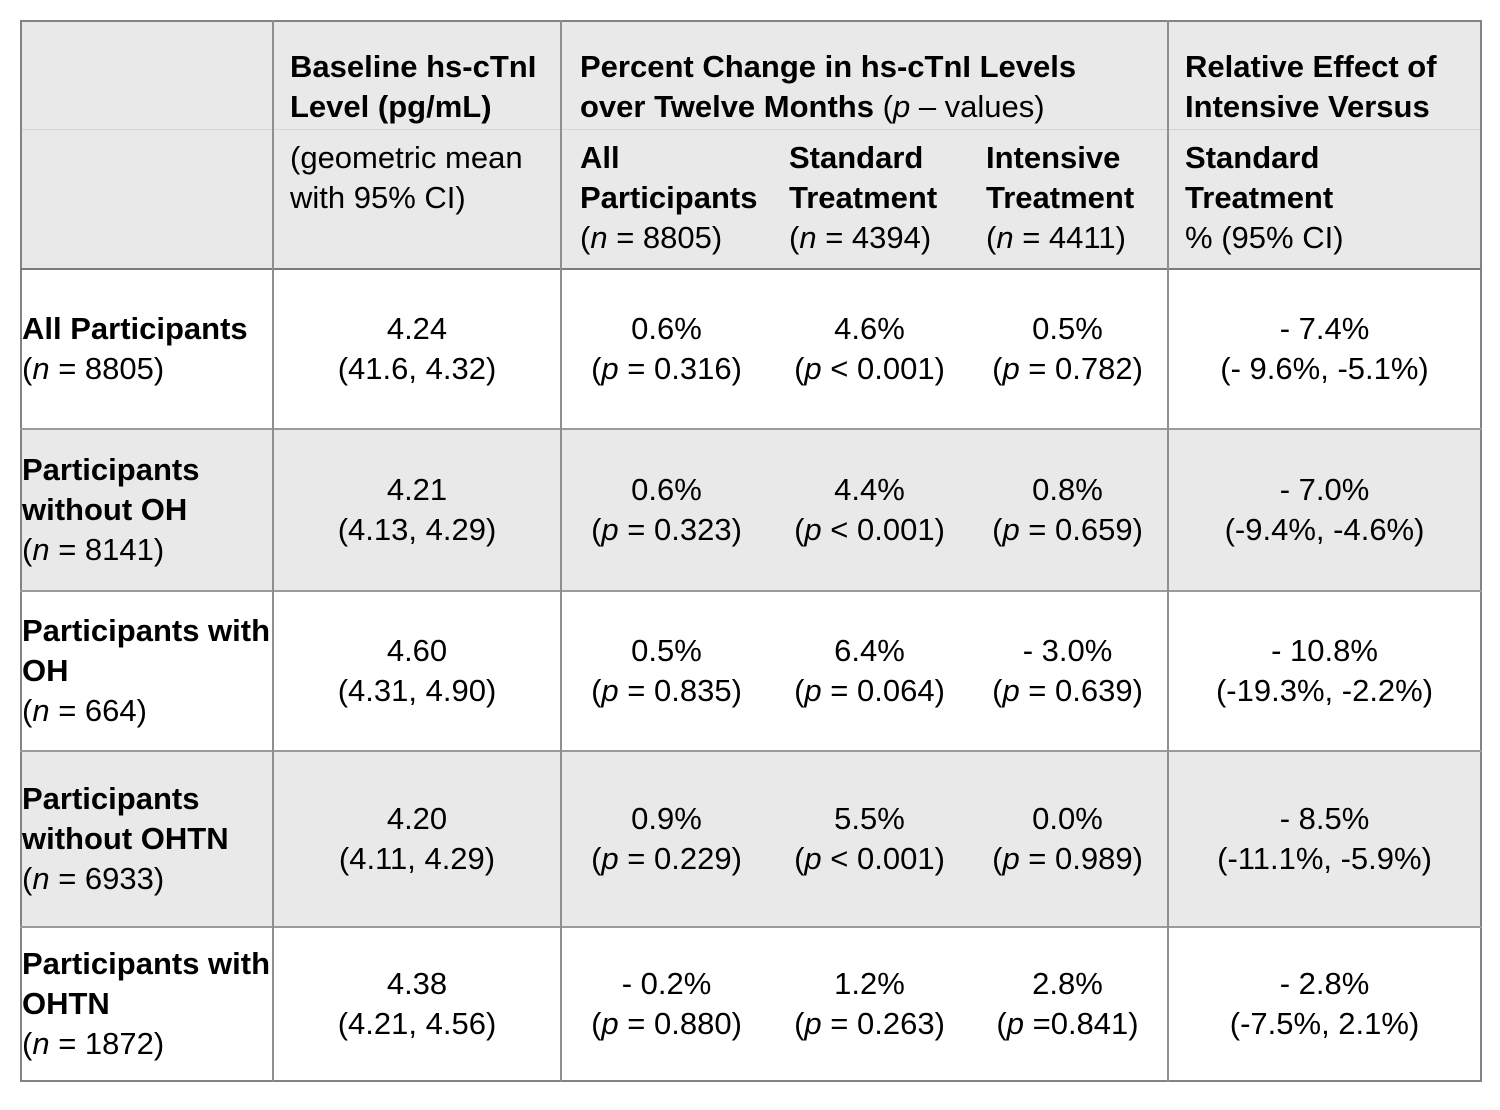 This screenshot has width=1500, height=1110. Describe the element at coordinates (1068, 1003) in the screenshot. I see `intensive-treatment-cell: 2.8% (p =0.841)` at that location.